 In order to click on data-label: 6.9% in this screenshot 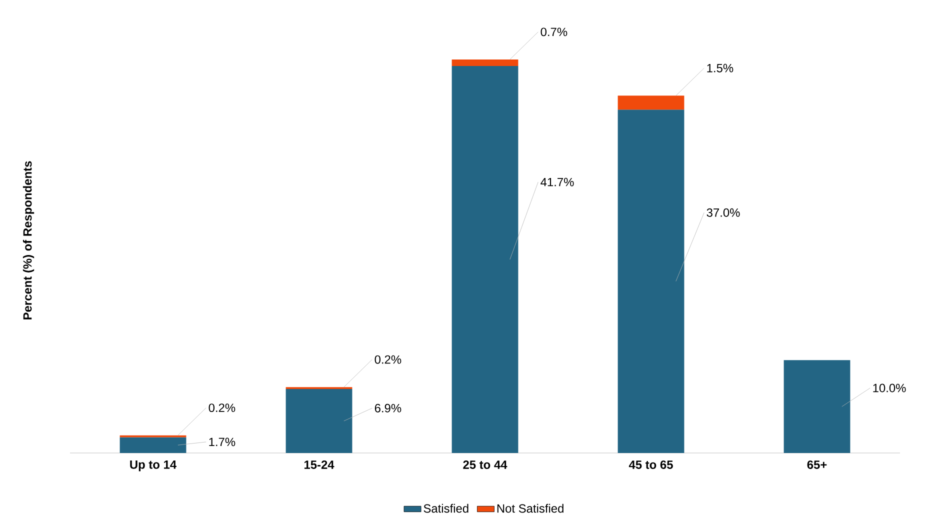, I will do `click(388, 408)`.